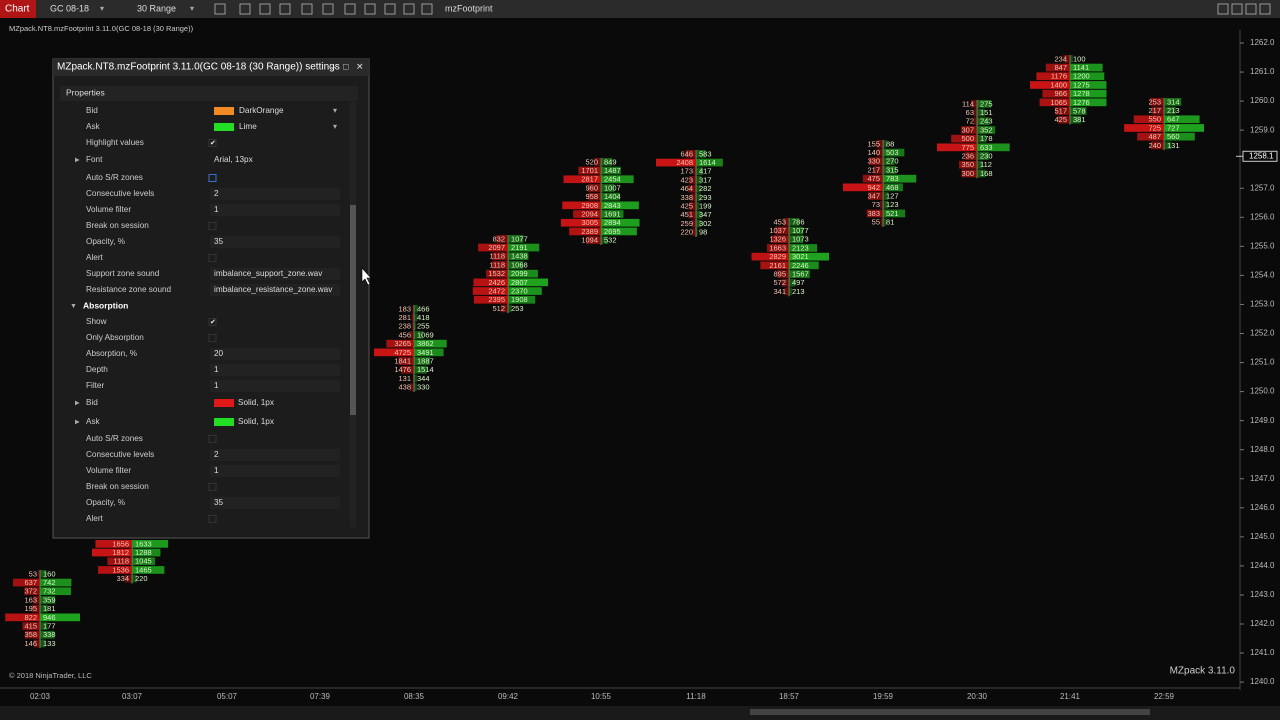 Image resolution: width=1280 pixels, height=720 pixels. What do you see at coordinates (1164, 696) in the screenshot?
I see `time-label: 22:59` at bounding box center [1164, 696].